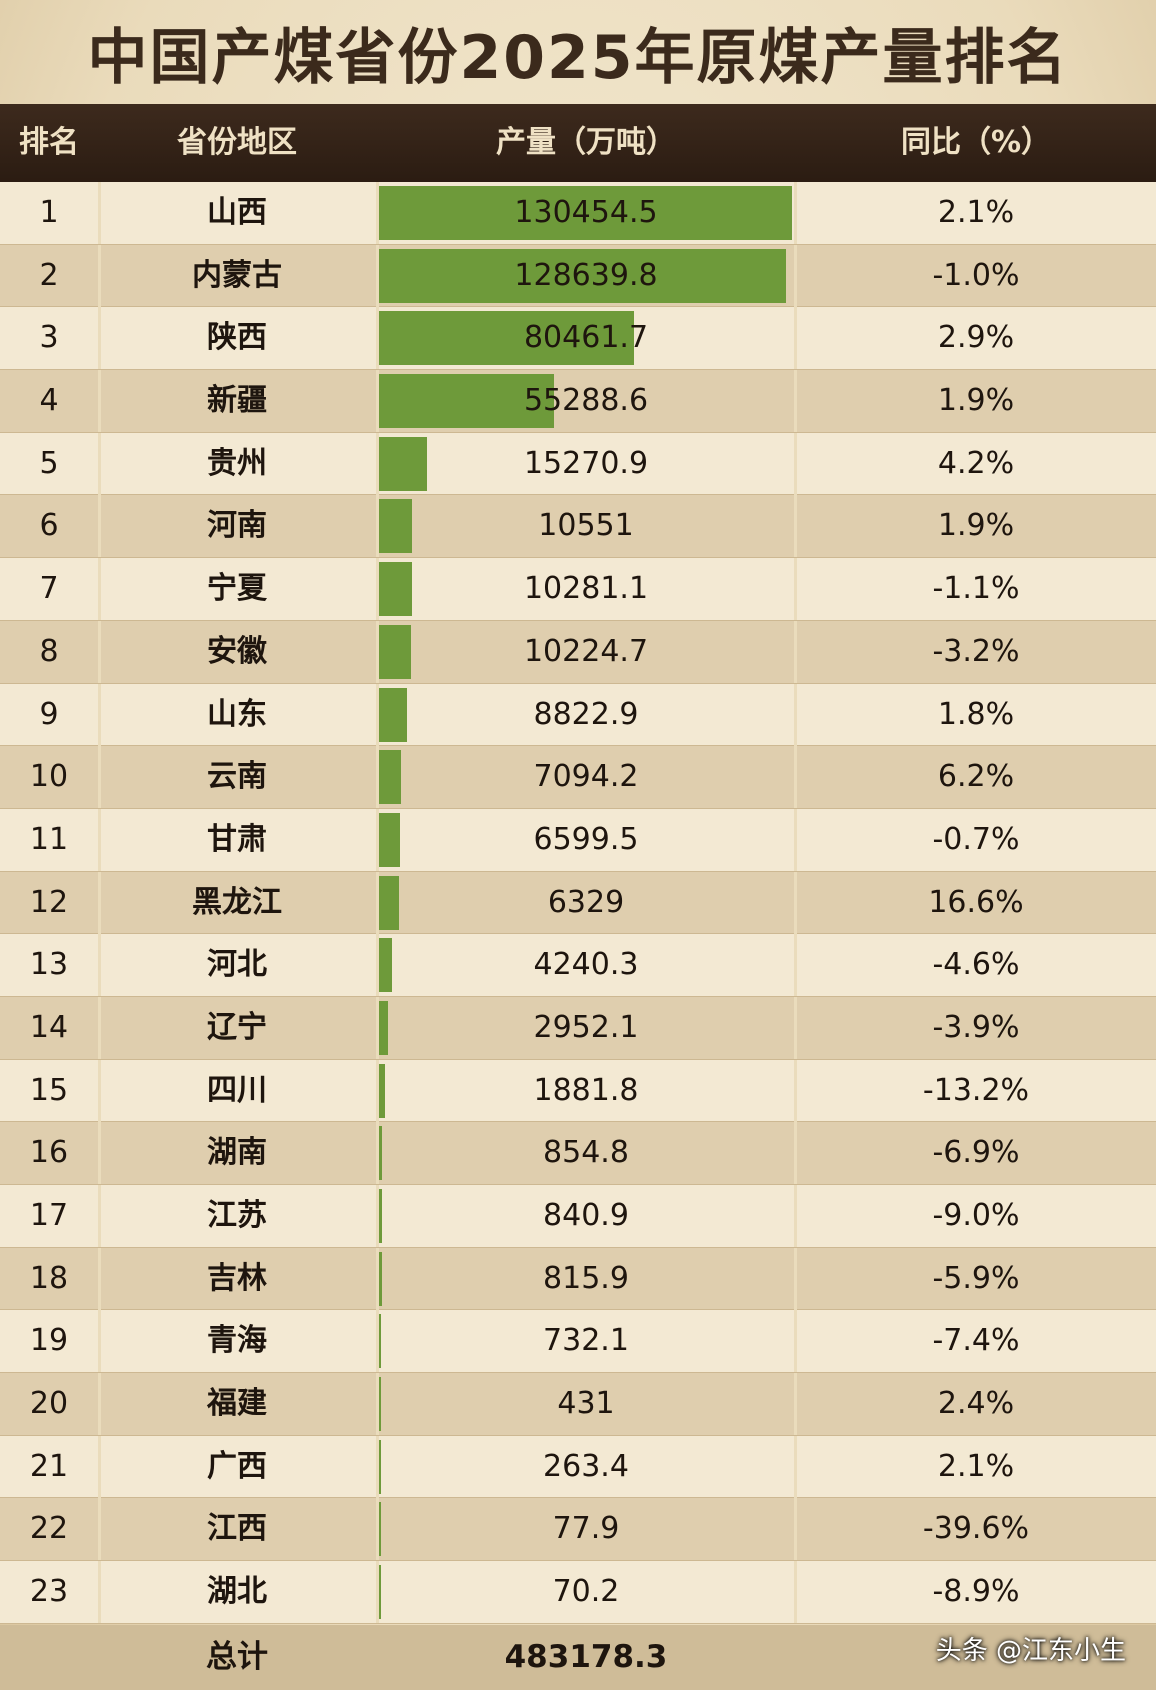  I want to click on yoy-cell: -1.1%, so click(976, 589).